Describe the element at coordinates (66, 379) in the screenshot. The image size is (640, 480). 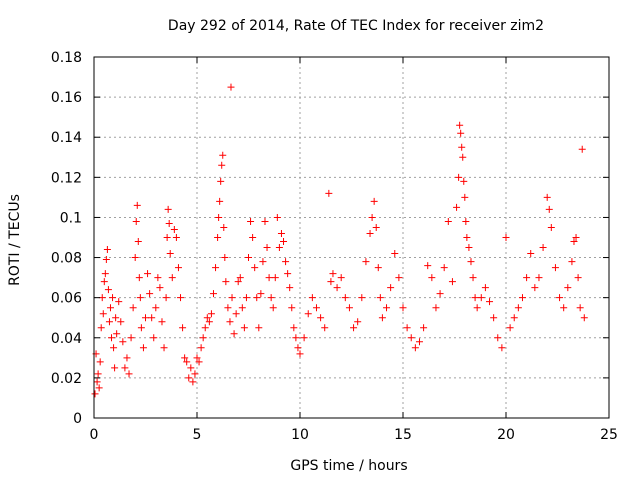
I see `y-tick-label: 0.02` at that location.